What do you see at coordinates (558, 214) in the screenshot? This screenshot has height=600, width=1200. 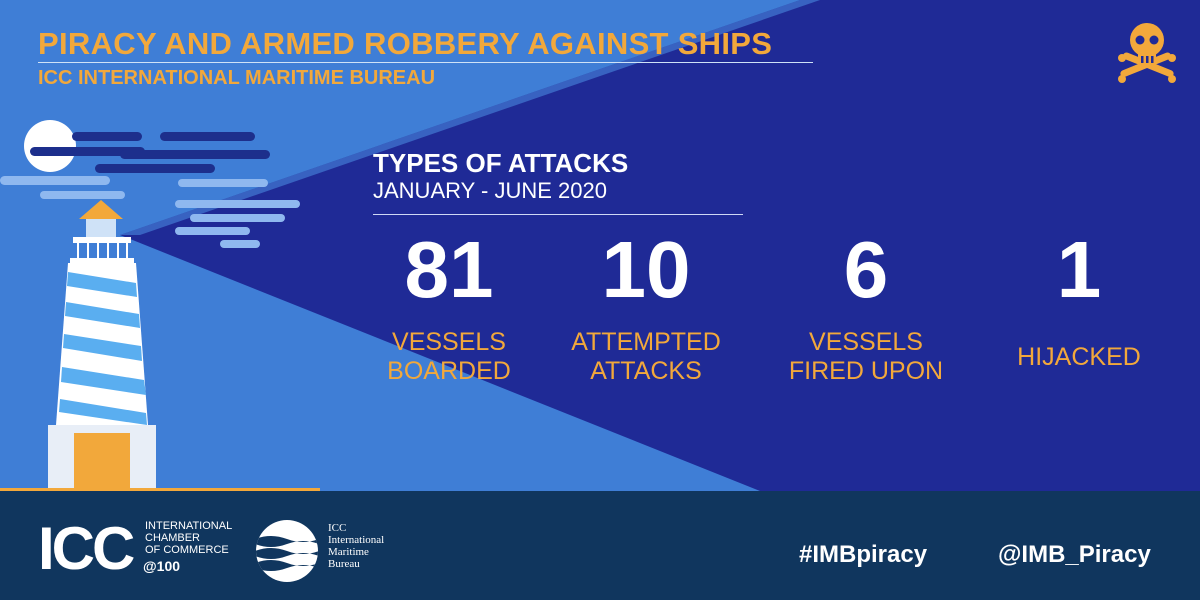 I see `section-divider` at bounding box center [558, 214].